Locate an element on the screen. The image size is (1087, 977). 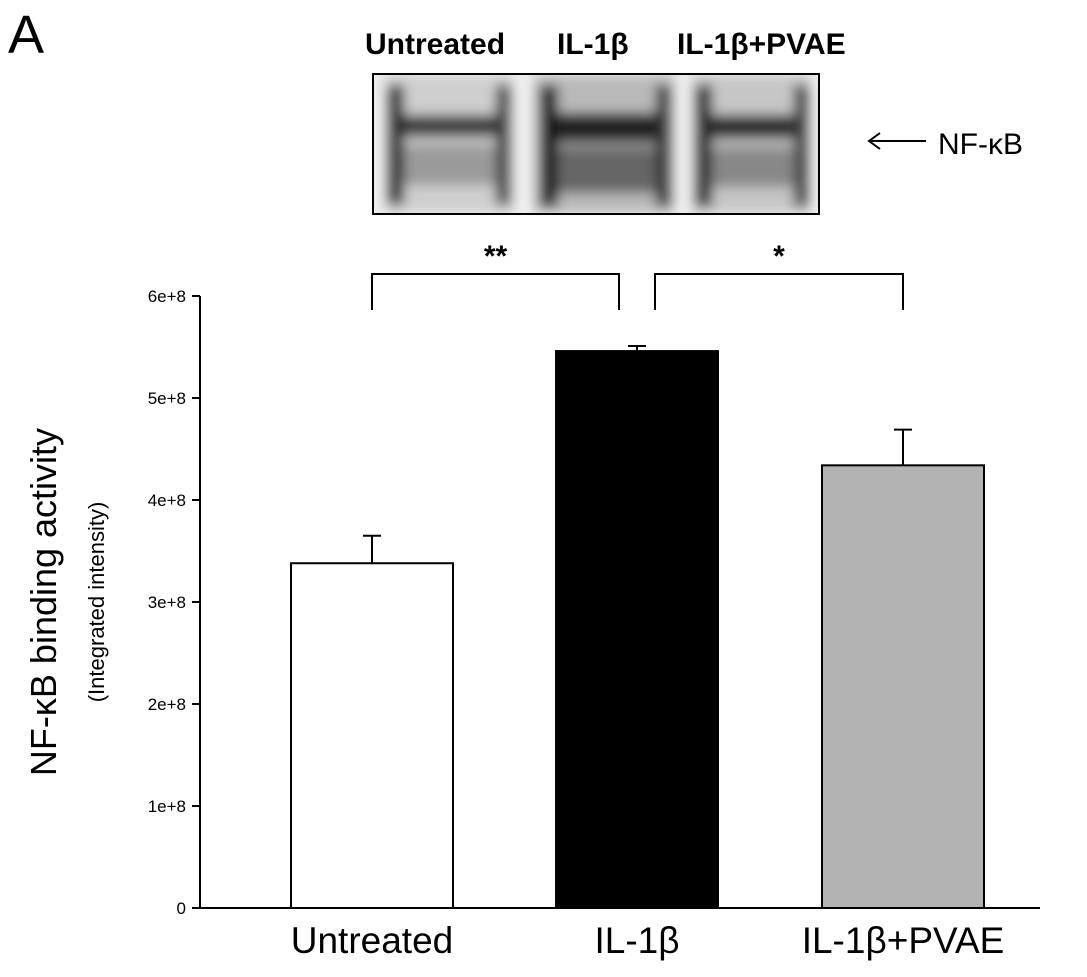
y-tick-label-3: 3e+8 is located at coordinates (167, 602).